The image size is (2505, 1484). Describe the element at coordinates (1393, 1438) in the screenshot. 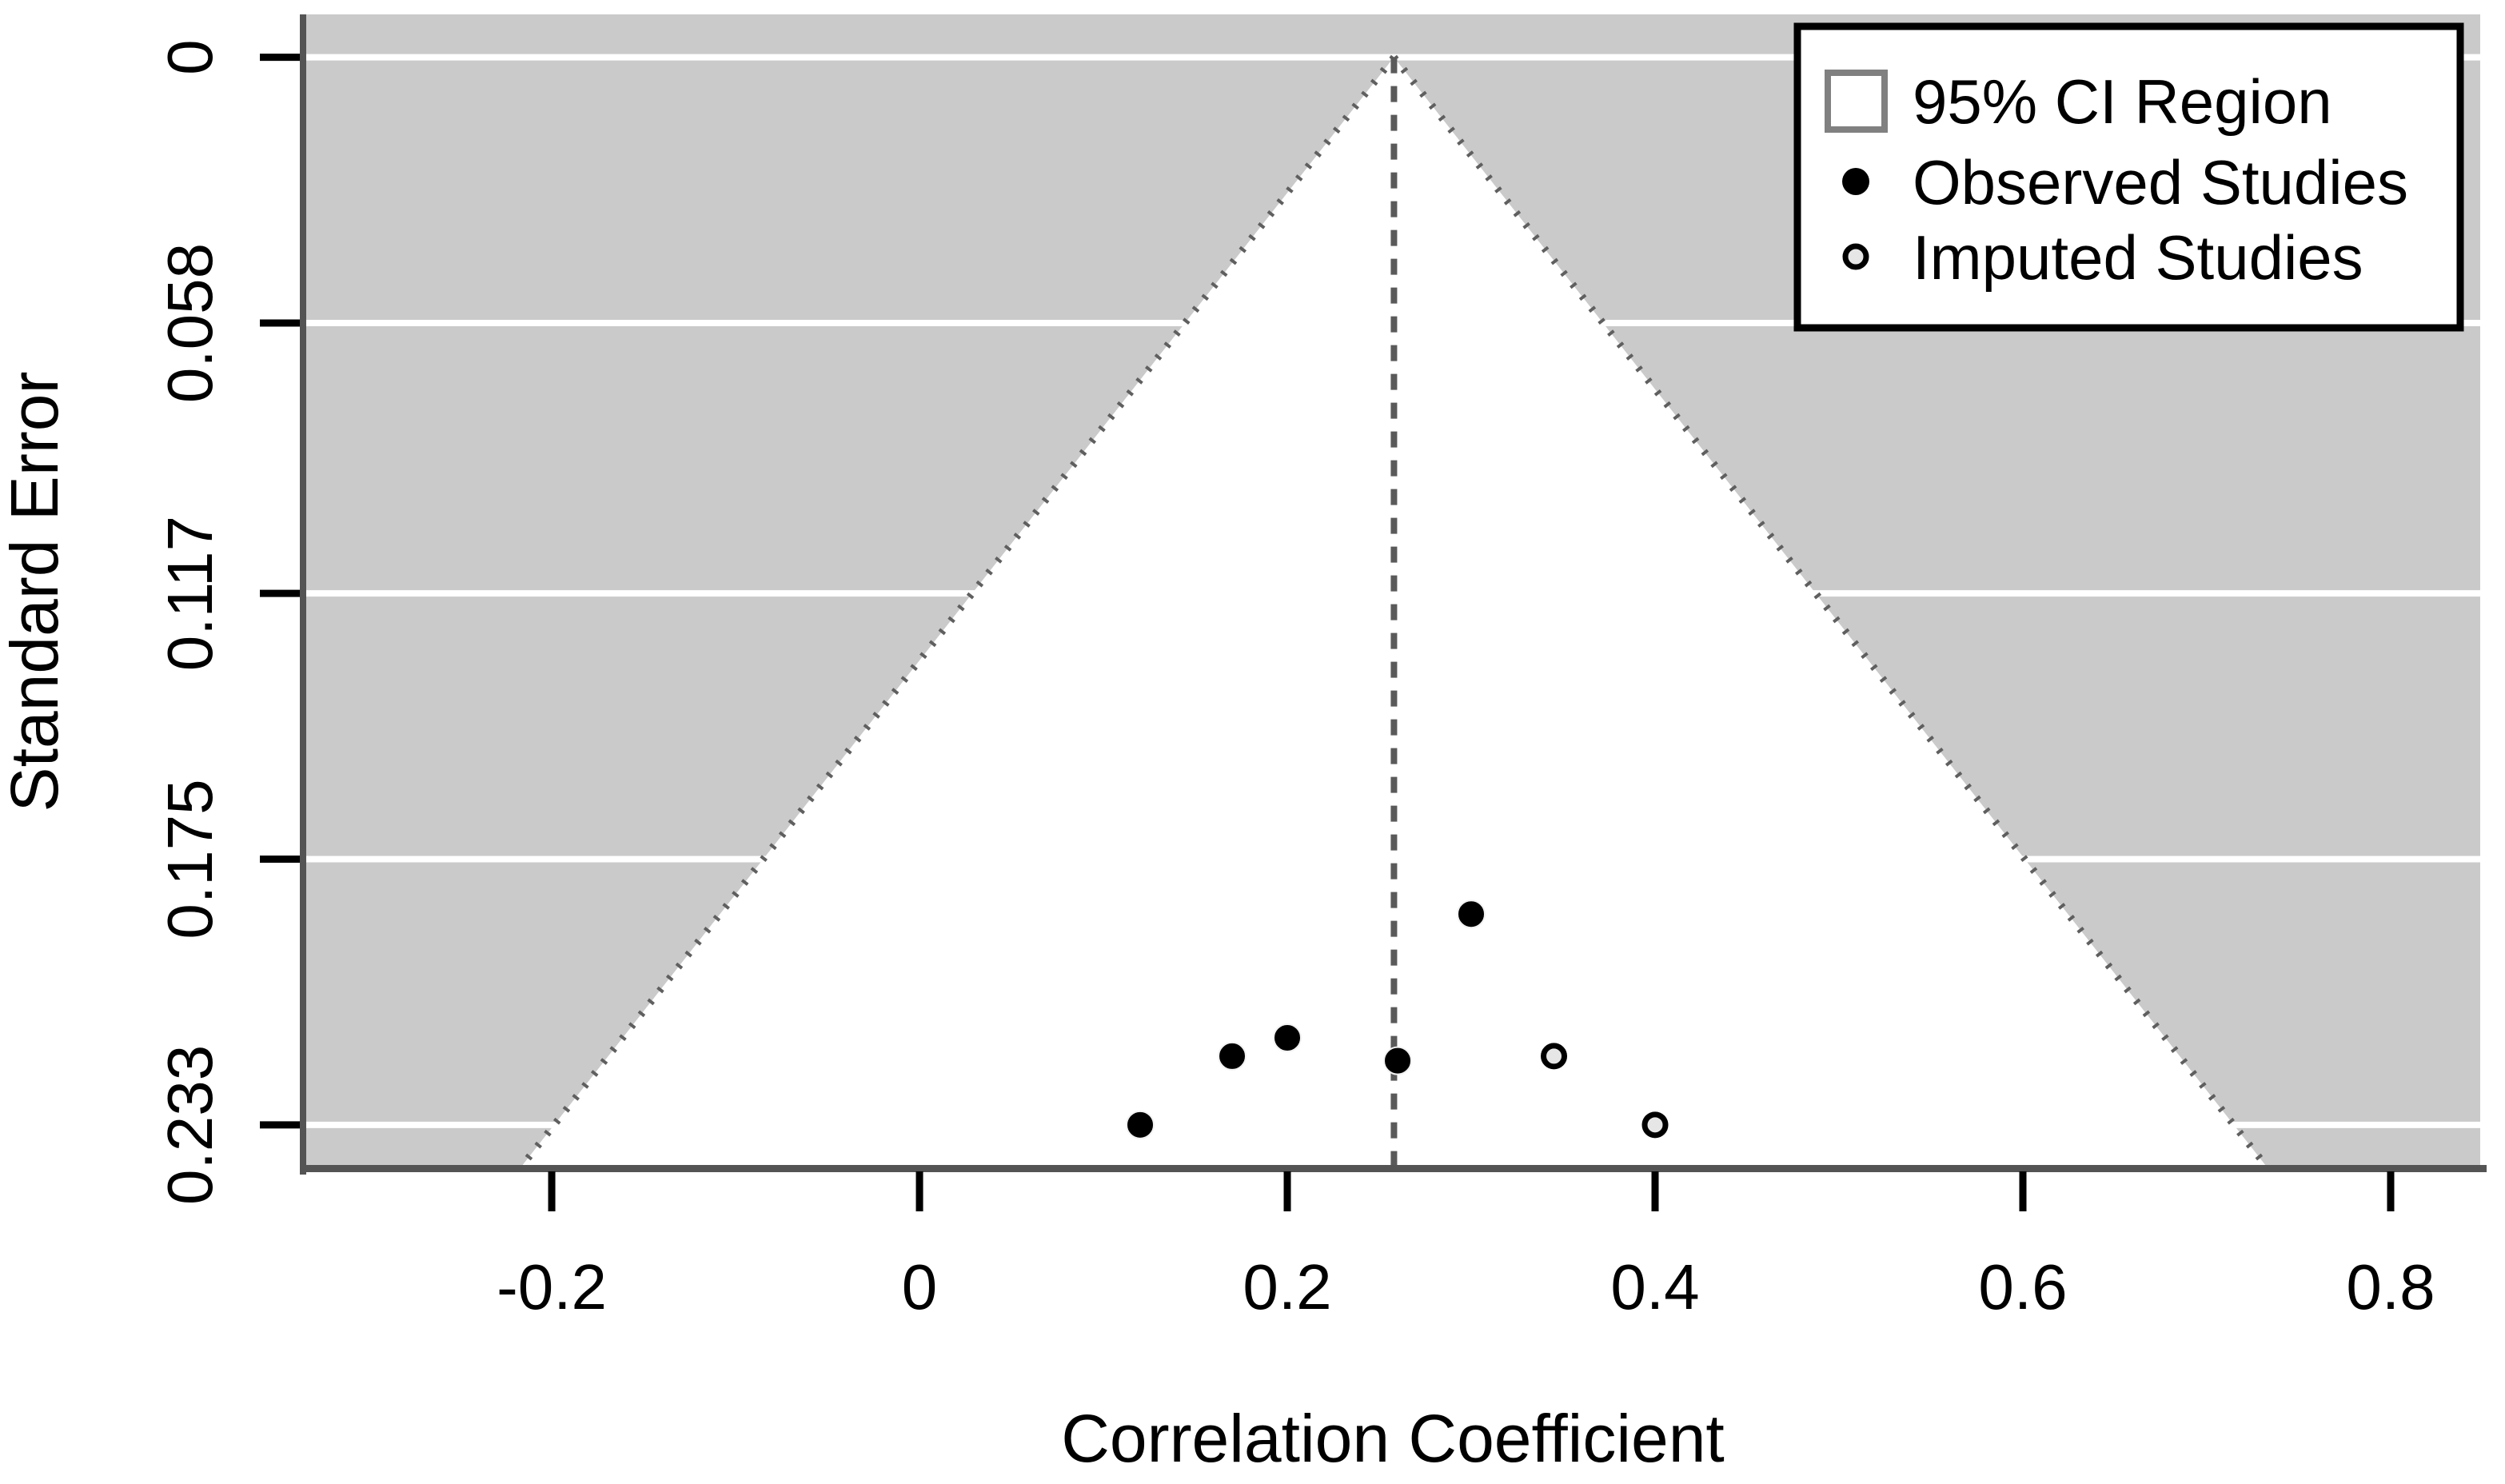

I see `x-axis-title: Correlation Coefficient` at that location.